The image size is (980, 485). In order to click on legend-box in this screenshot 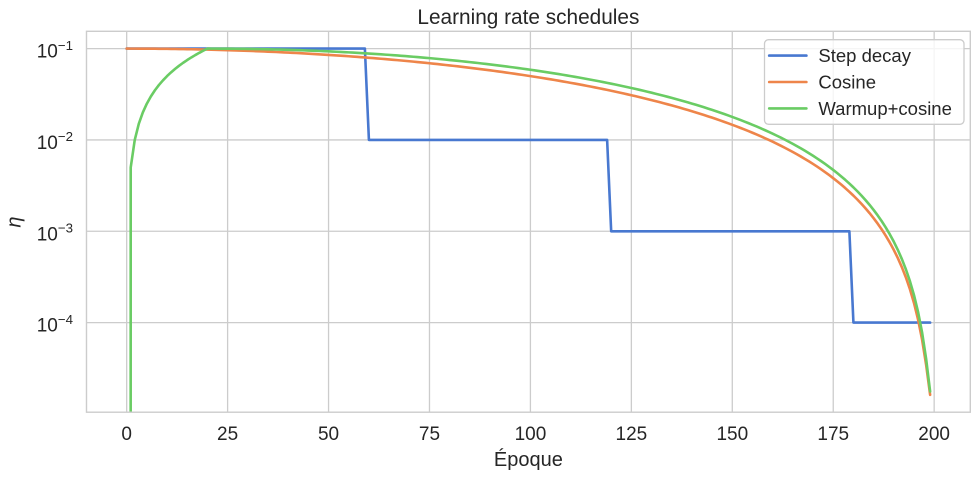, I will do `click(864, 82)`.